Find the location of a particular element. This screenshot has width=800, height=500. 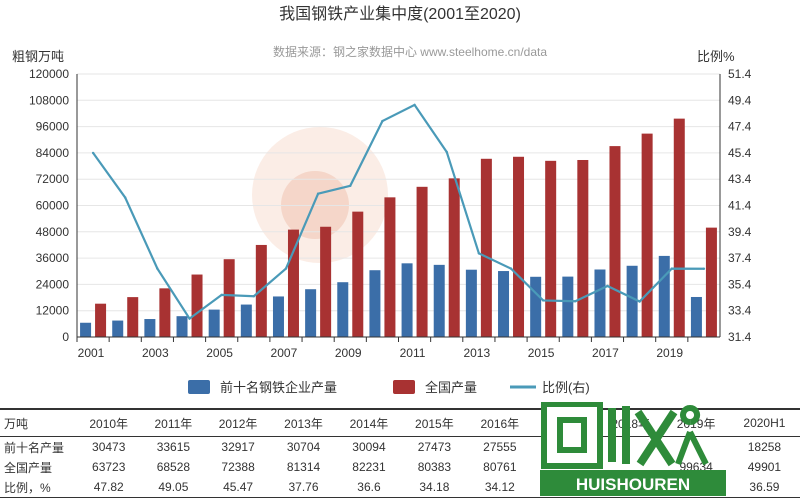

left-tick-label: 96000 is located at coordinates (53, 127).